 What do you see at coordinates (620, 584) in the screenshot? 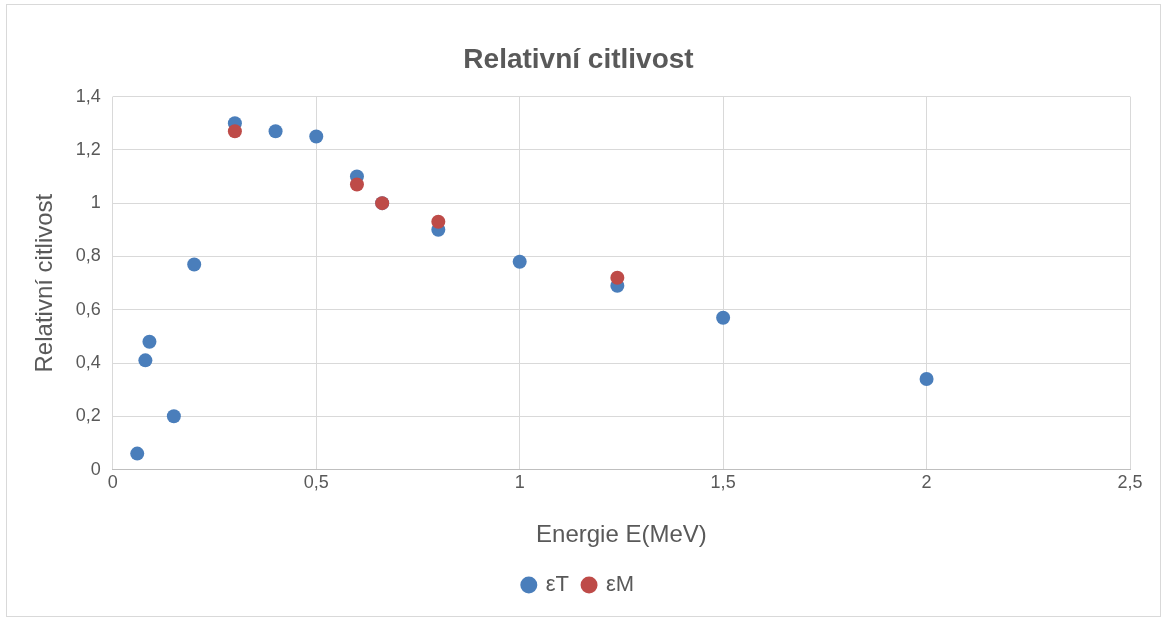
I see `legend-label: εM` at bounding box center [620, 584].